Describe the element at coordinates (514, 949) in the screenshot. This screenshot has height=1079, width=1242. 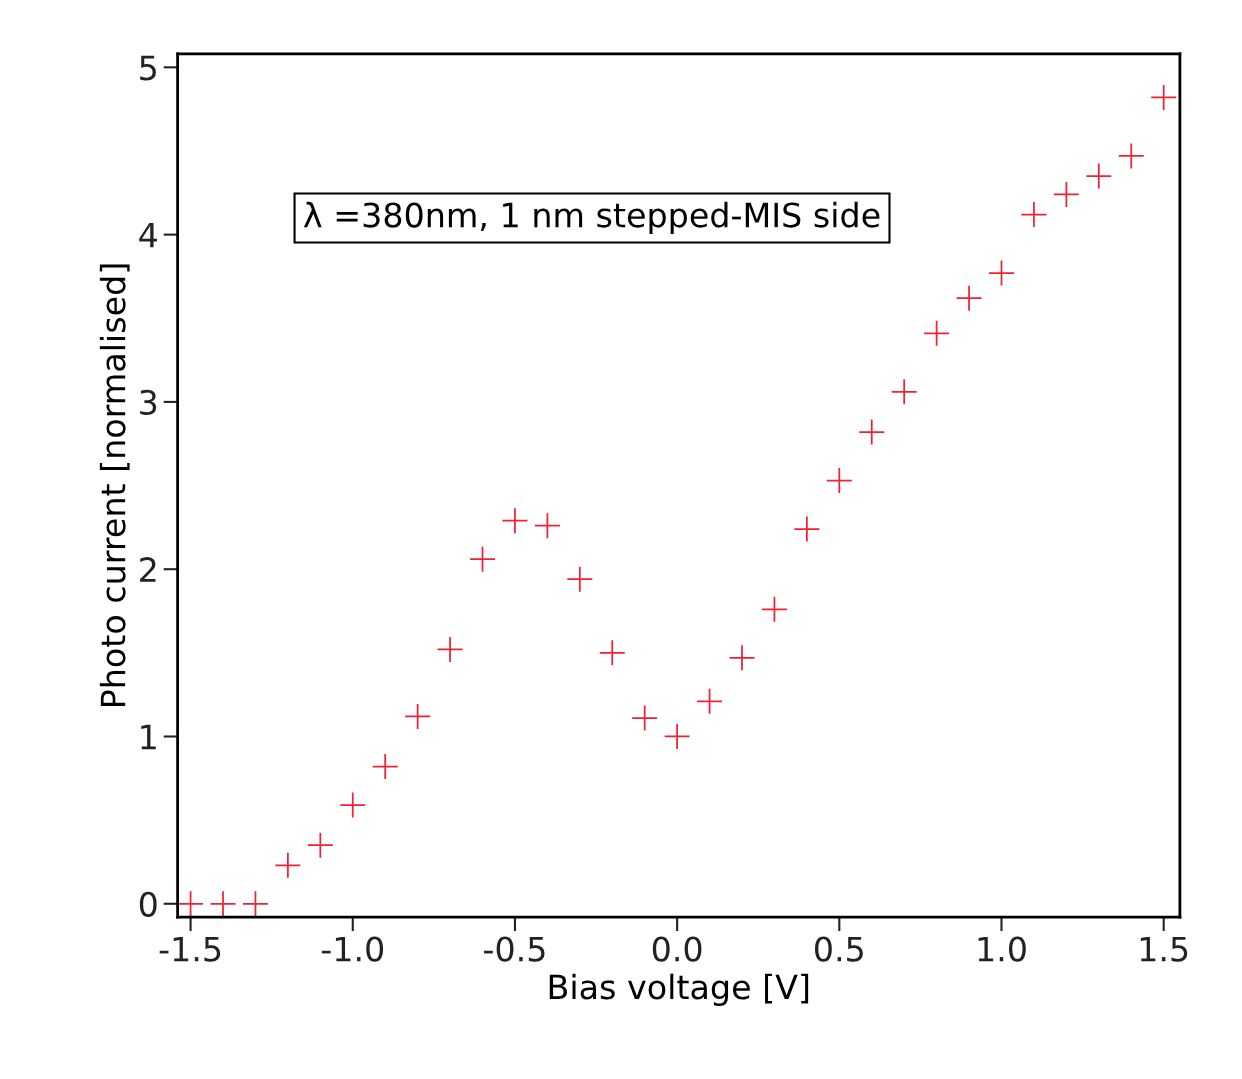
I see `x-tick-label: -0.5` at that location.